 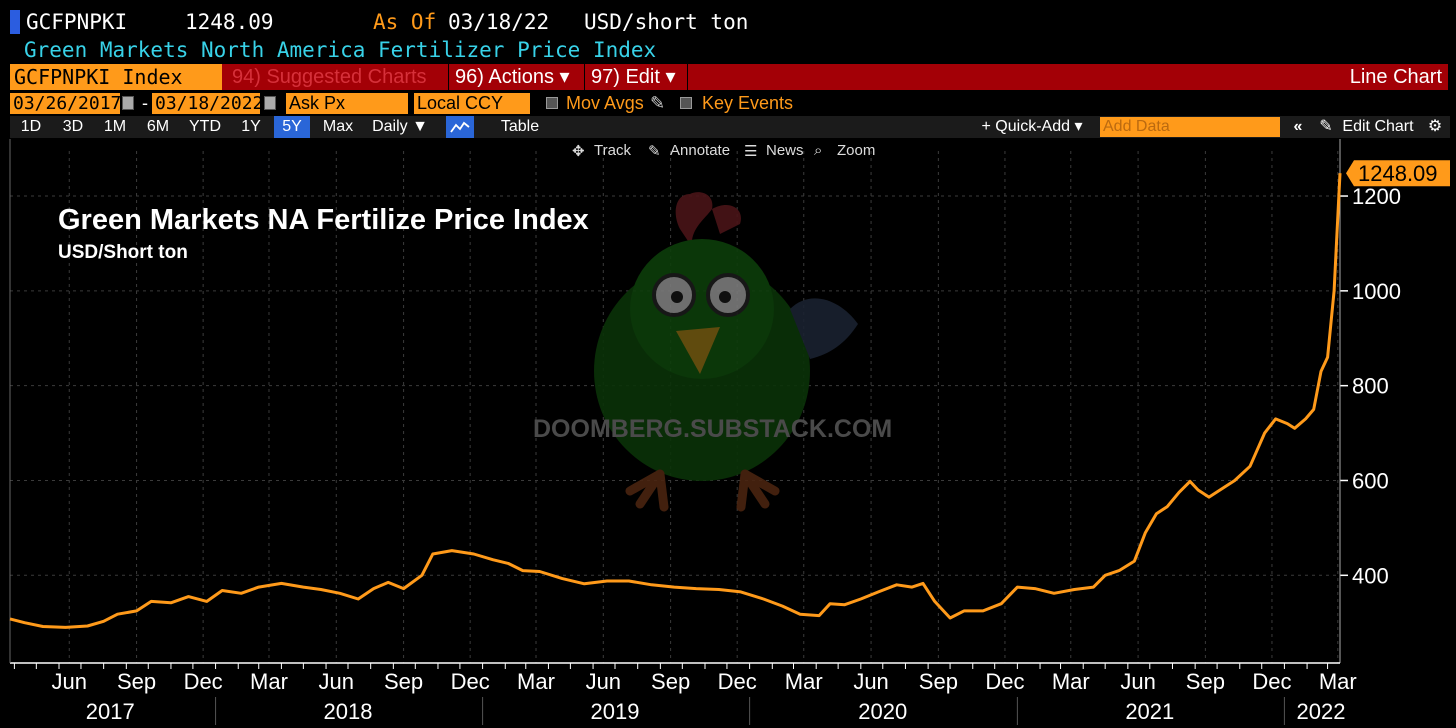 What do you see at coordinates (348, 711) in the screenshot?
I see `x-year-label: 2018` at bounding box center [348, 711].